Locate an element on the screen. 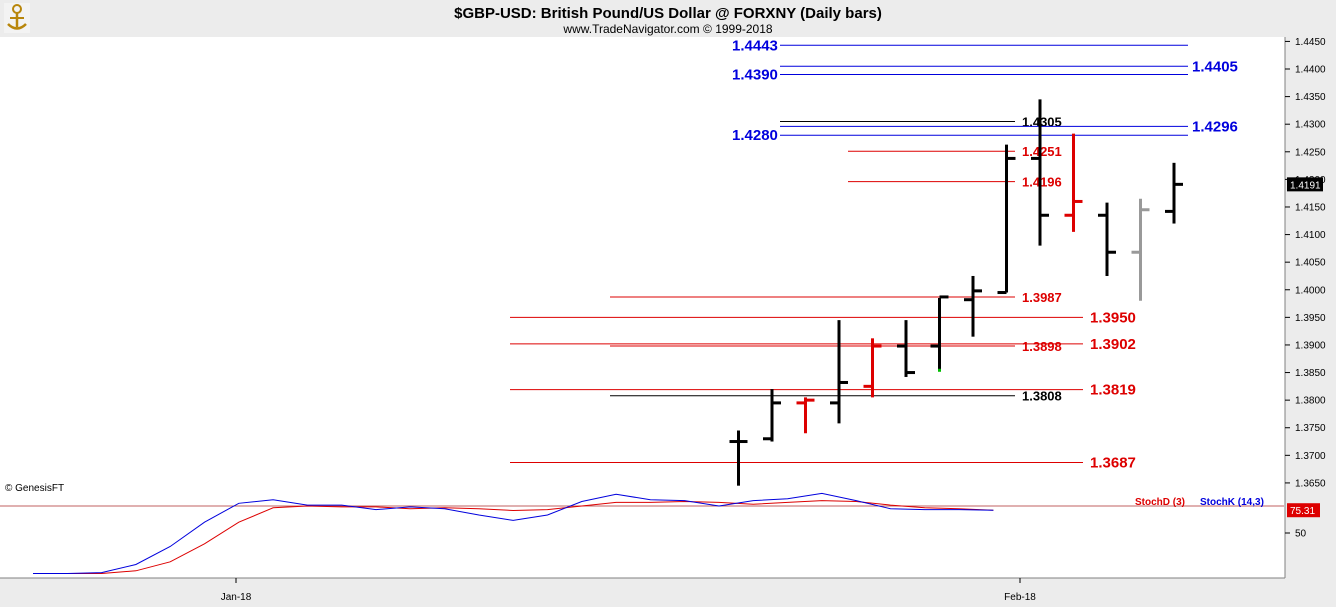  level-label: 1.3819 is located at coordinates (1113, 390).